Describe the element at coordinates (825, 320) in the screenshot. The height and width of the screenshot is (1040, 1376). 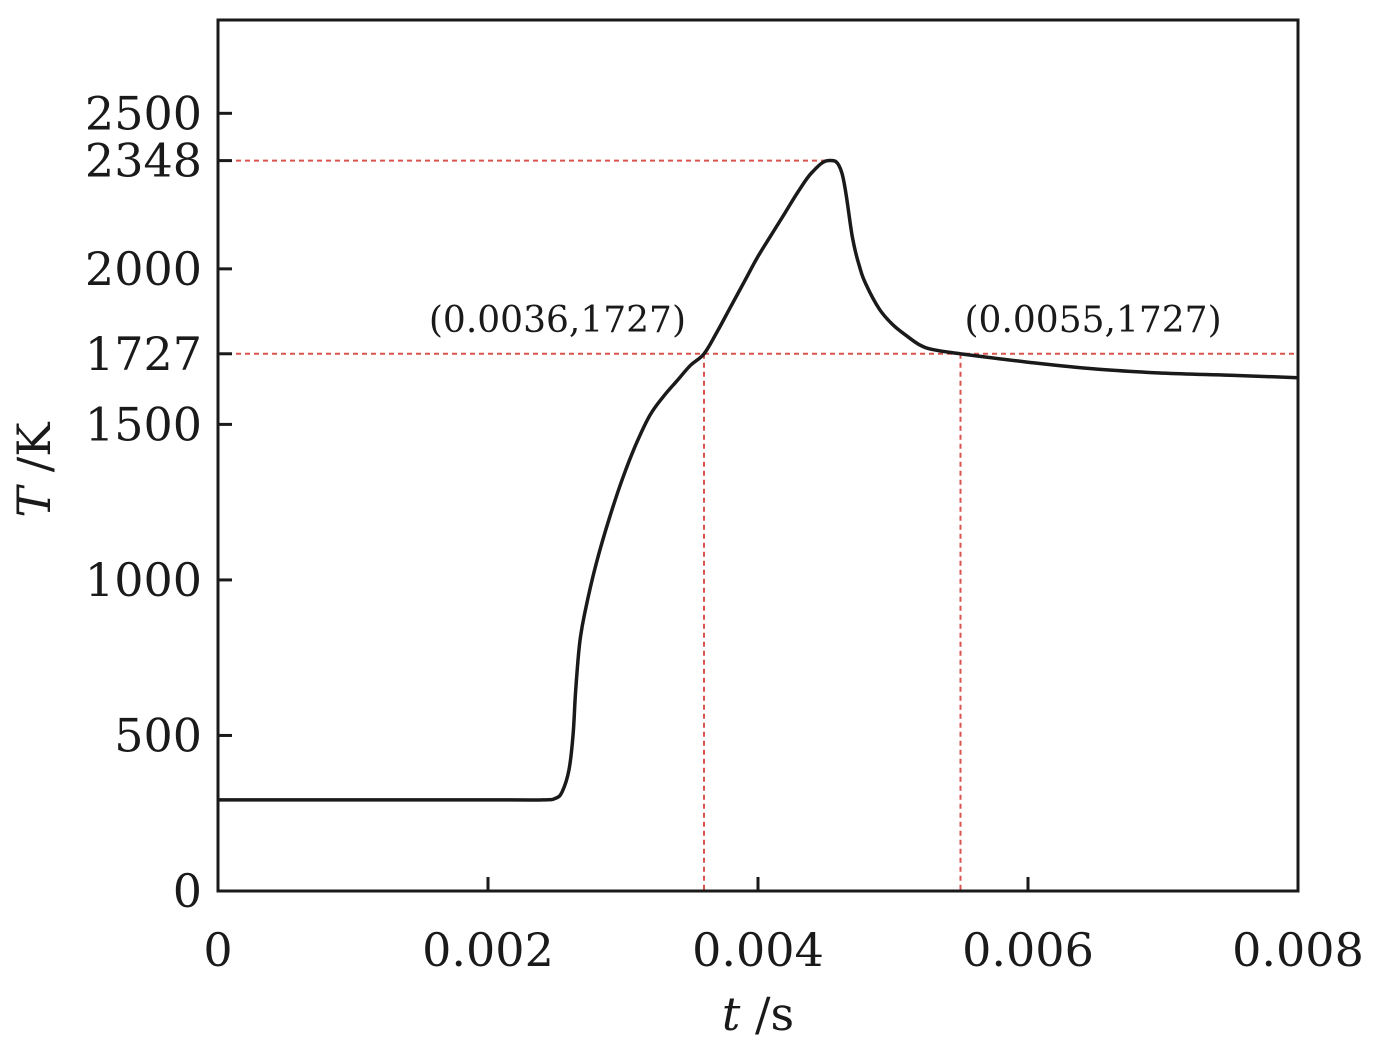
I see `annotations: (0.0036,1727) (0.0055,1727)` at that location.